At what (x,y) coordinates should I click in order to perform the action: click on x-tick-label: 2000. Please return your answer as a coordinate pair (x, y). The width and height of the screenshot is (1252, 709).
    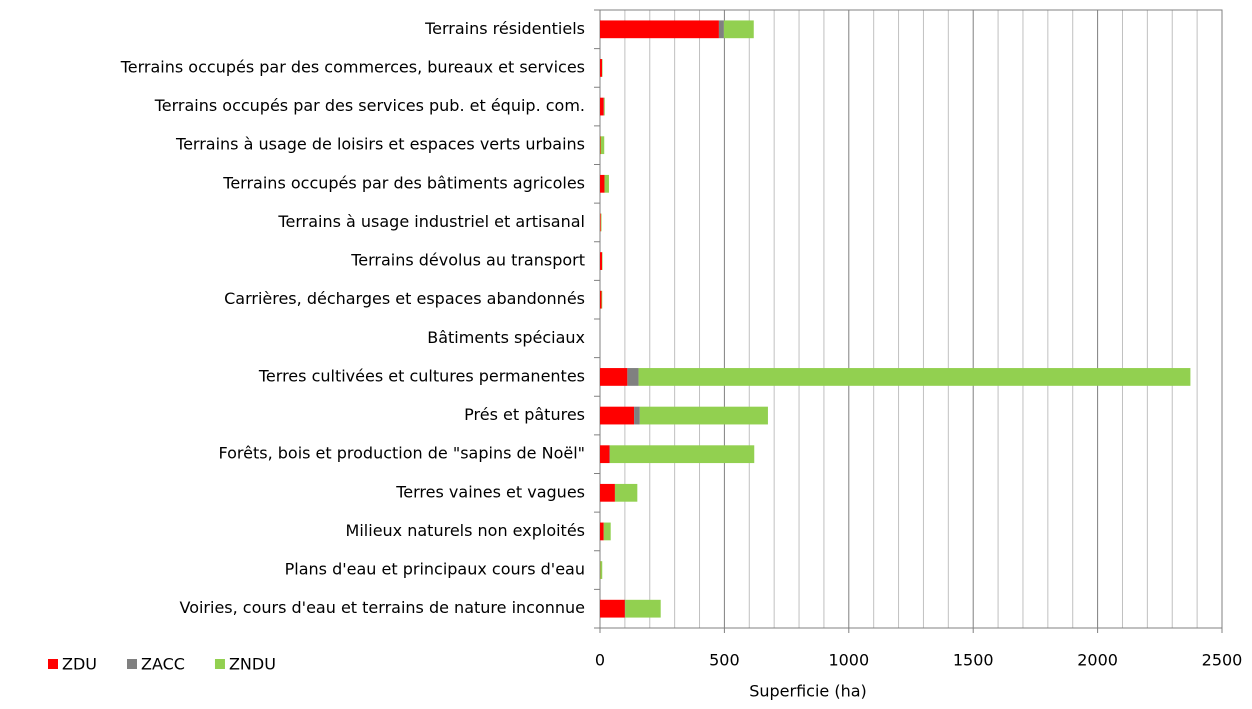
    Looking at the image, I should click on (1097, 660).